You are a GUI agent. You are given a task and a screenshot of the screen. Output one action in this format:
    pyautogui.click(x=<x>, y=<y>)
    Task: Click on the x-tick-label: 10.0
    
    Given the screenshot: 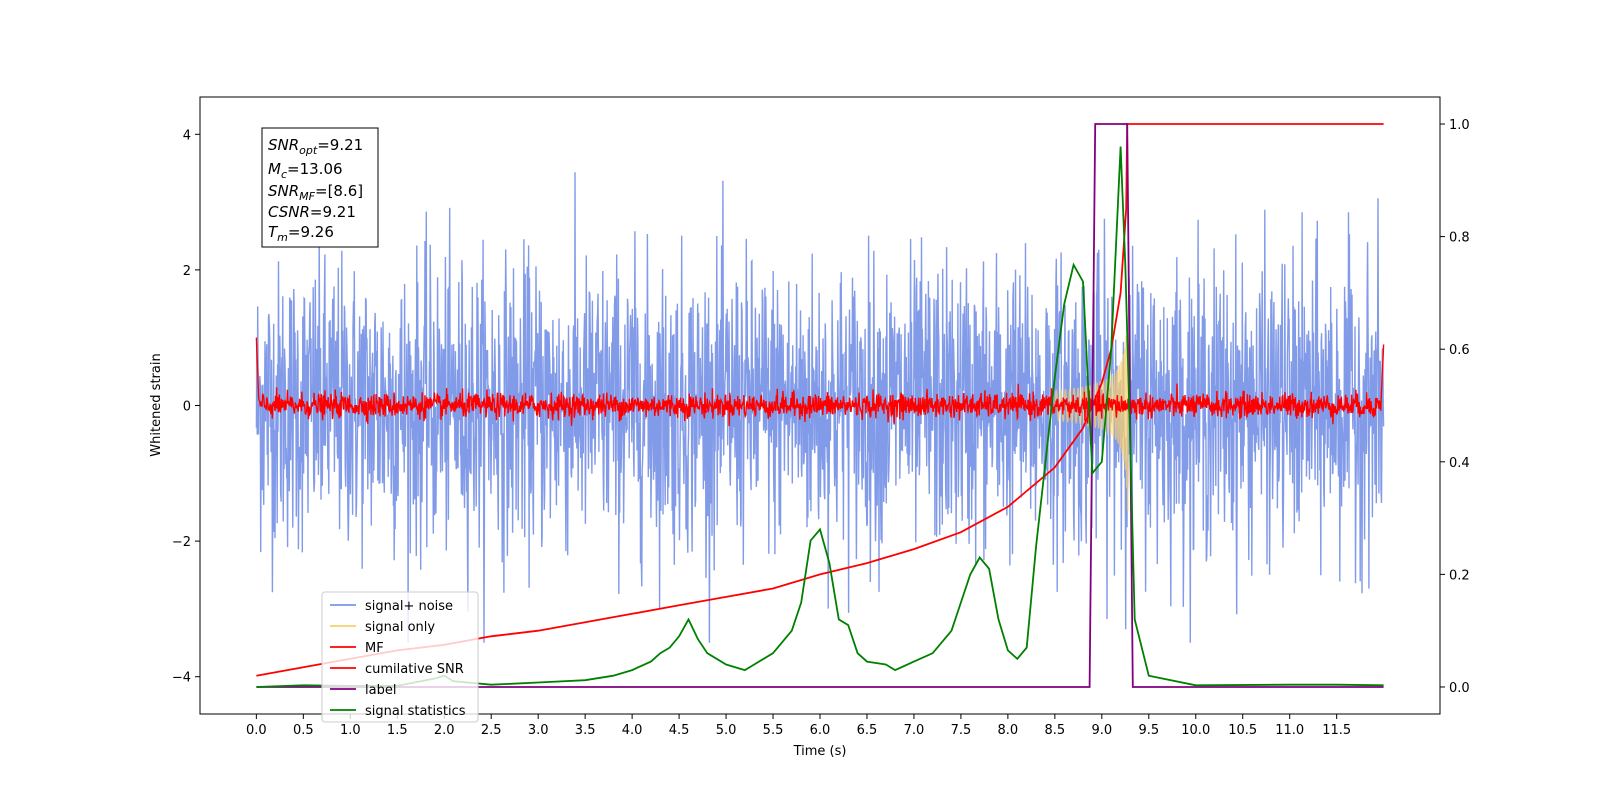 What is the action you would take?
    pyautogui.click(x=1195, y=730)
    